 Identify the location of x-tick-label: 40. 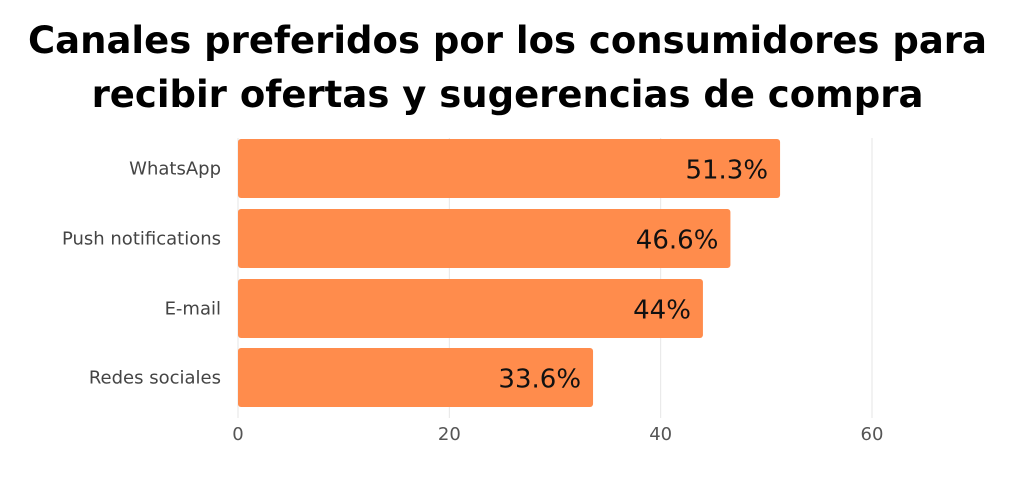
(660, 434).